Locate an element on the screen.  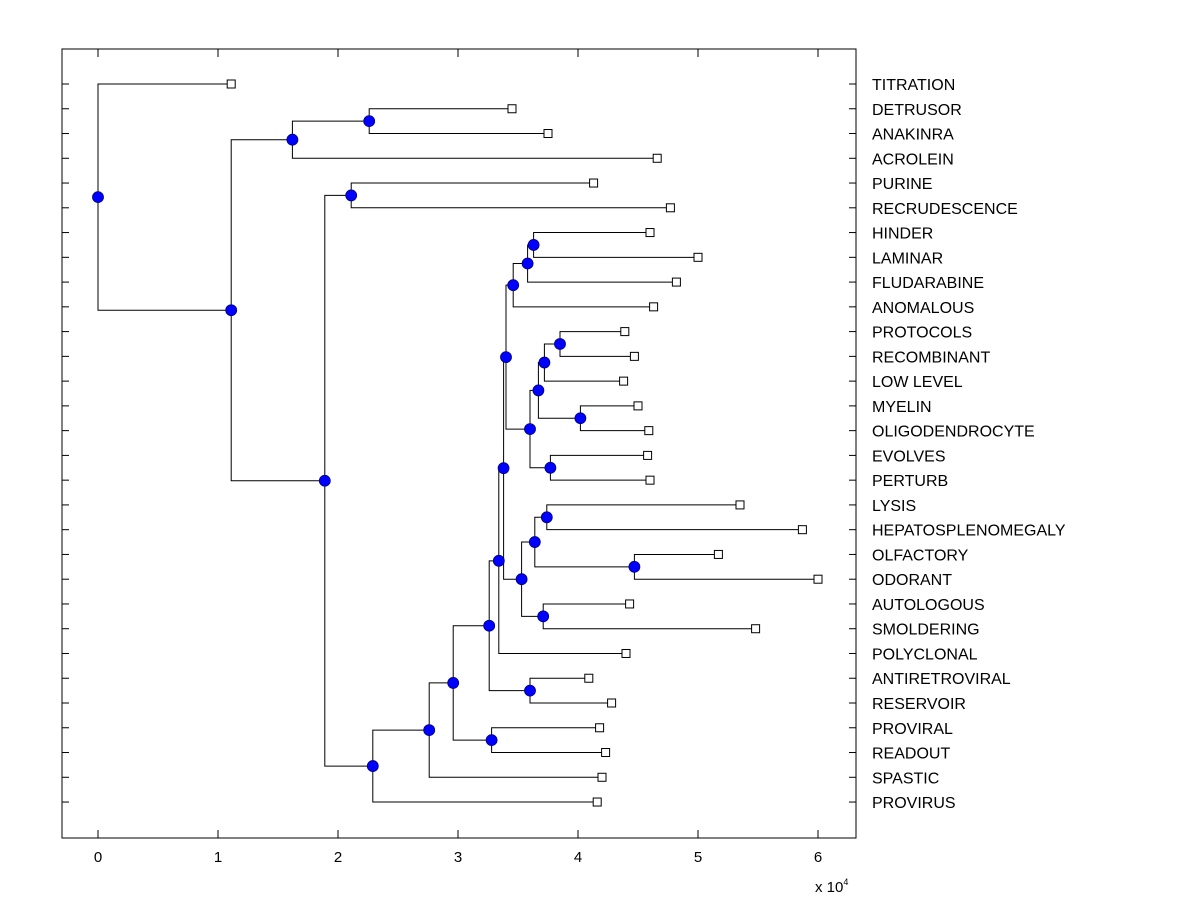
leaf-label: RECOMBINANT is located at coordinates (931, 357).